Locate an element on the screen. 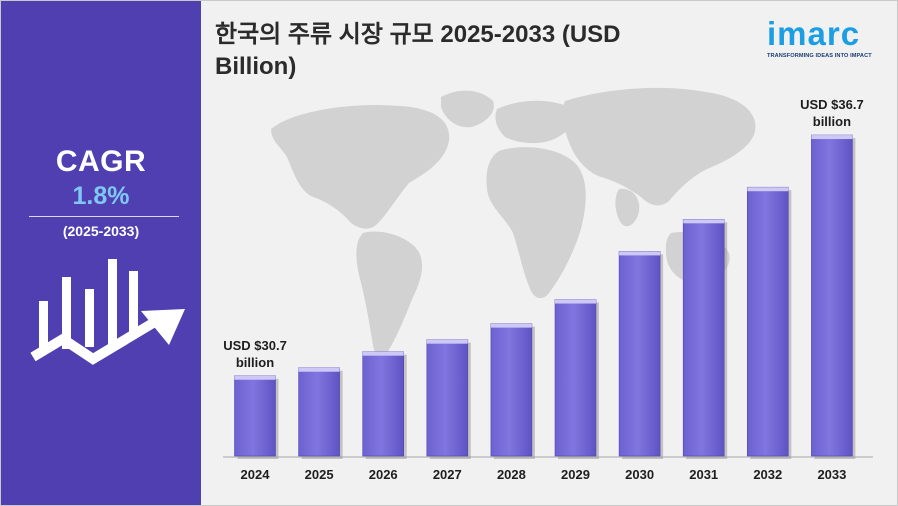 The image size is (898, 506). bar-cap-2026 is located at coordinates (383, 353).